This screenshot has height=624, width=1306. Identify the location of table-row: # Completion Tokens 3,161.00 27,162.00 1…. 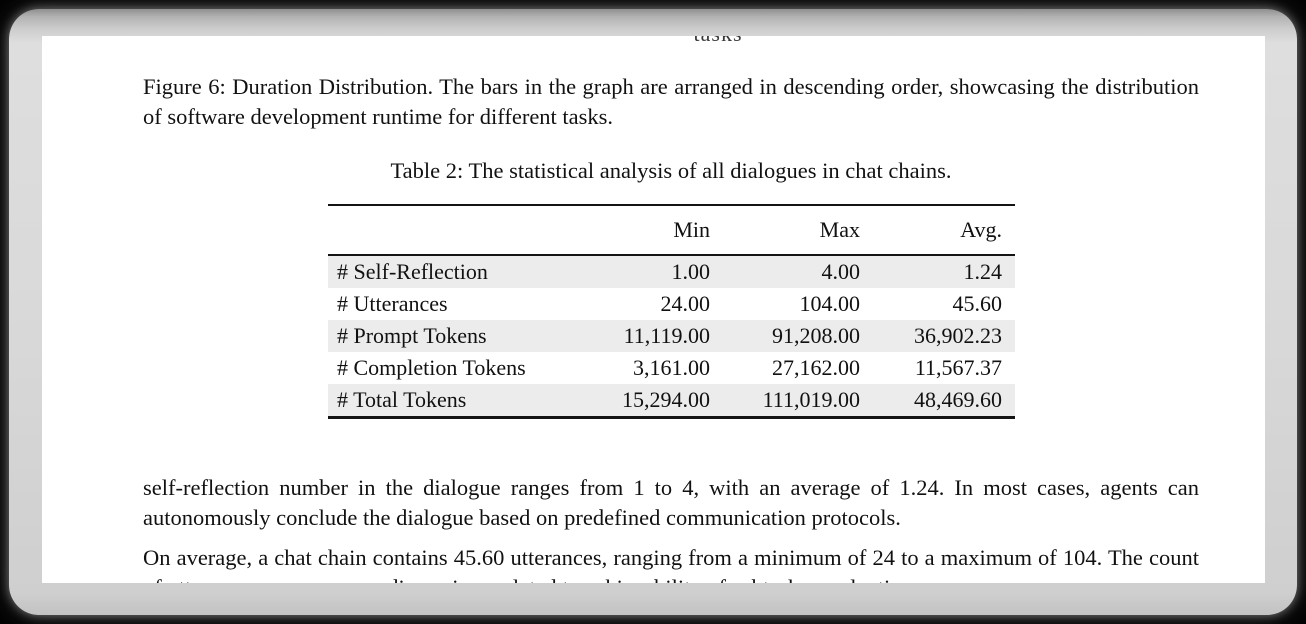
(671, 368).